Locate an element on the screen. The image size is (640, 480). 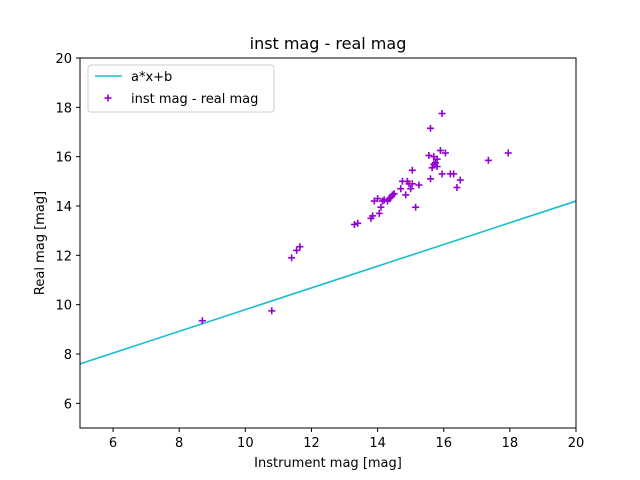
x-tick-label: 12 is located at coordinates (311, 443).